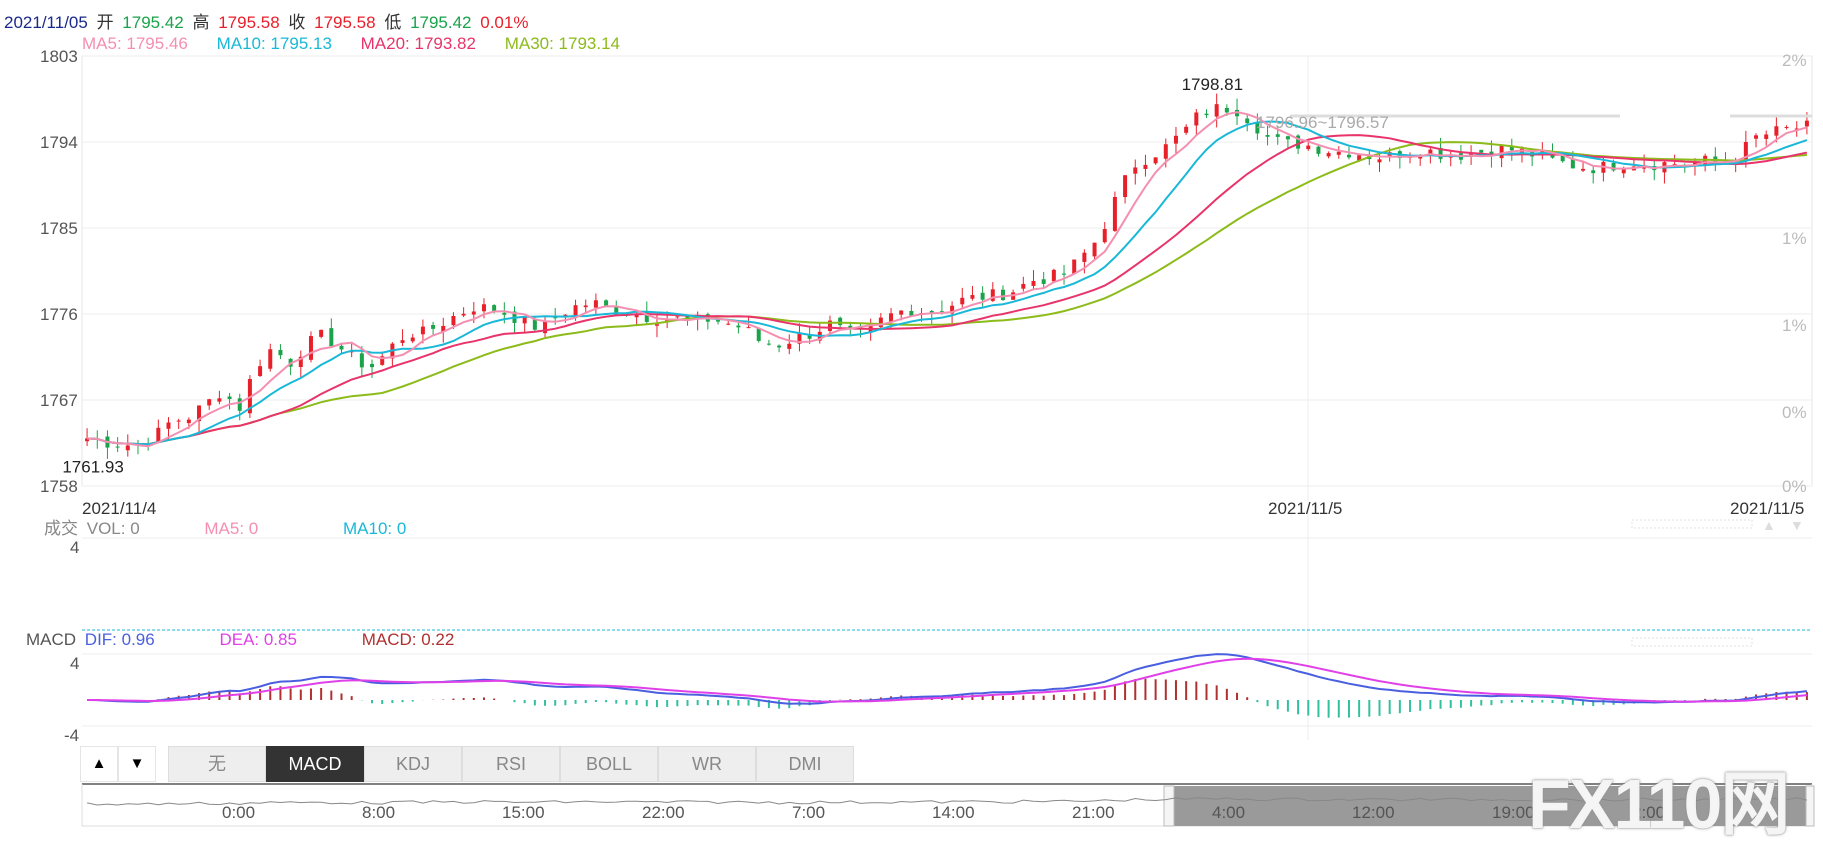 Image resolution: width=1823 pixels, height=849 pixels. I want to click on dif-line, so click(947, 679).